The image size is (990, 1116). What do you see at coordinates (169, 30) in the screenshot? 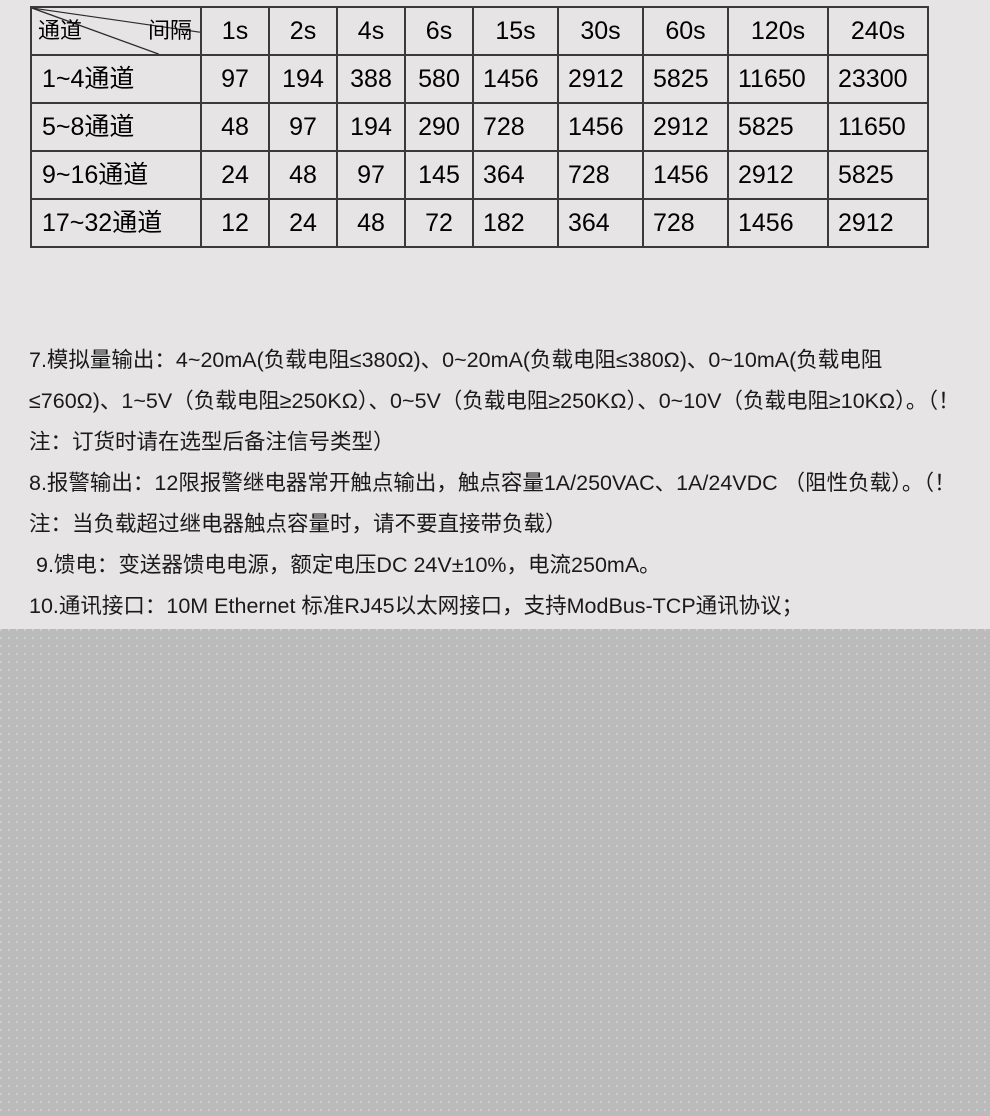
I see `corner-label-interval: 间隔` at bounding box center [169, 30].